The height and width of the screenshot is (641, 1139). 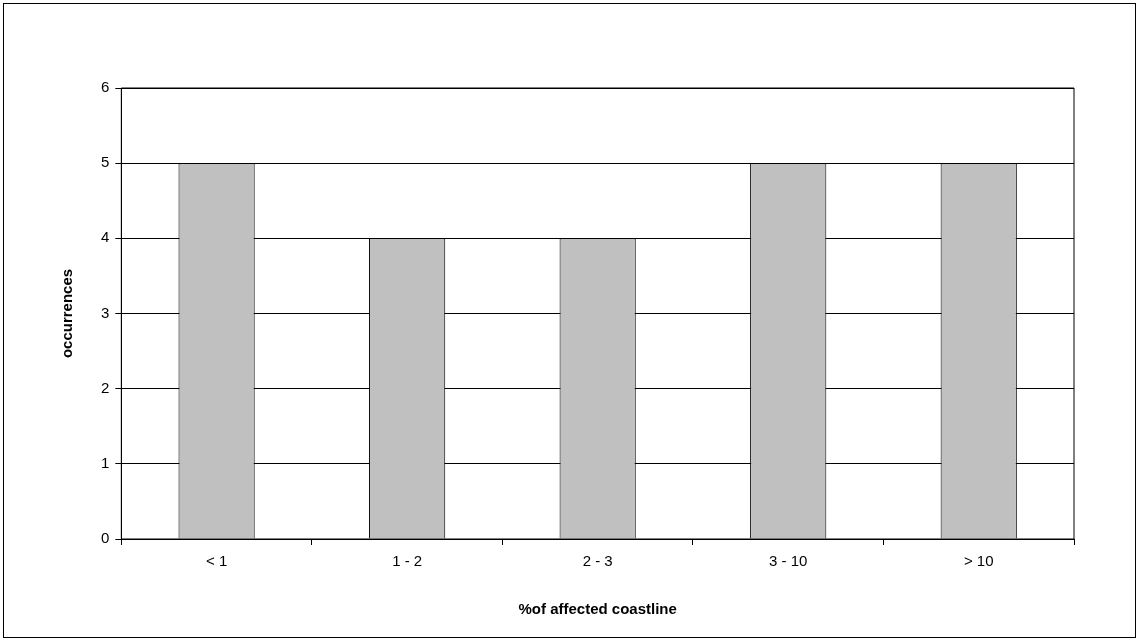 What do you see at coordinates (105, 87) in the screenshot?
I see `y-tick-label: 6` at bounding box center [105, 87].